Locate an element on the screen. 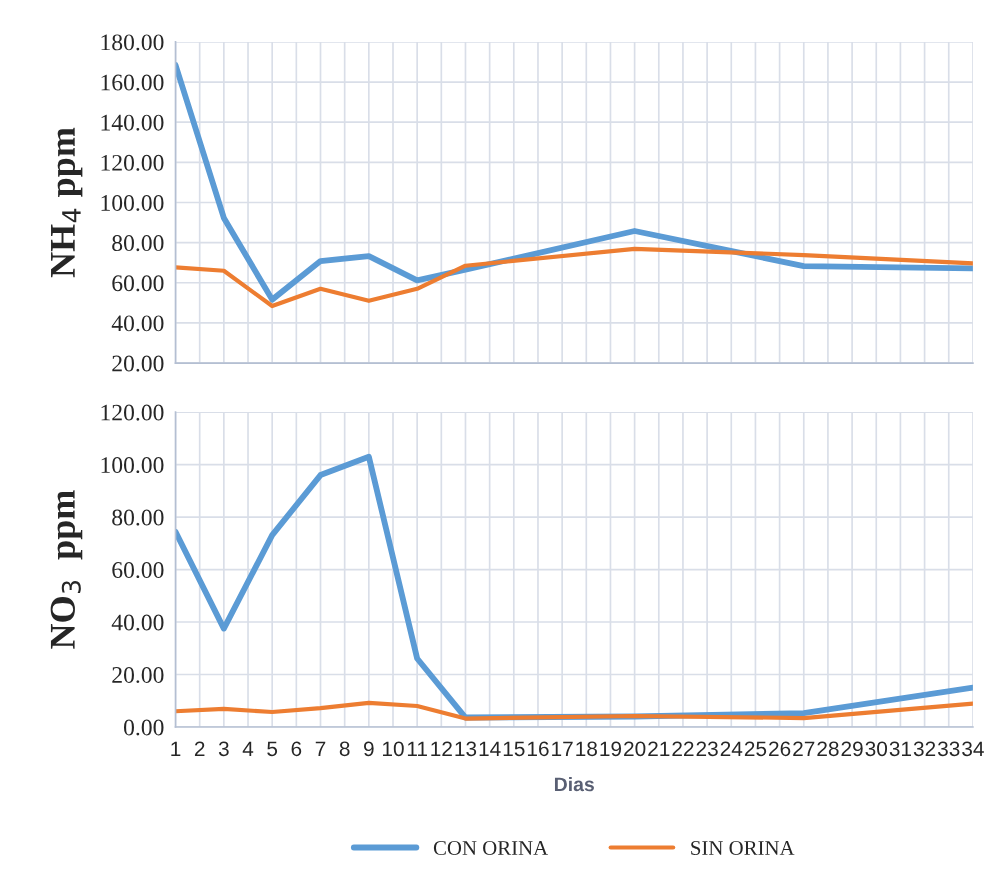 Image resolution: width=1003 pixels, height=892 pixels. legend-label: CON ORINA is located at coordinates (491, 847).